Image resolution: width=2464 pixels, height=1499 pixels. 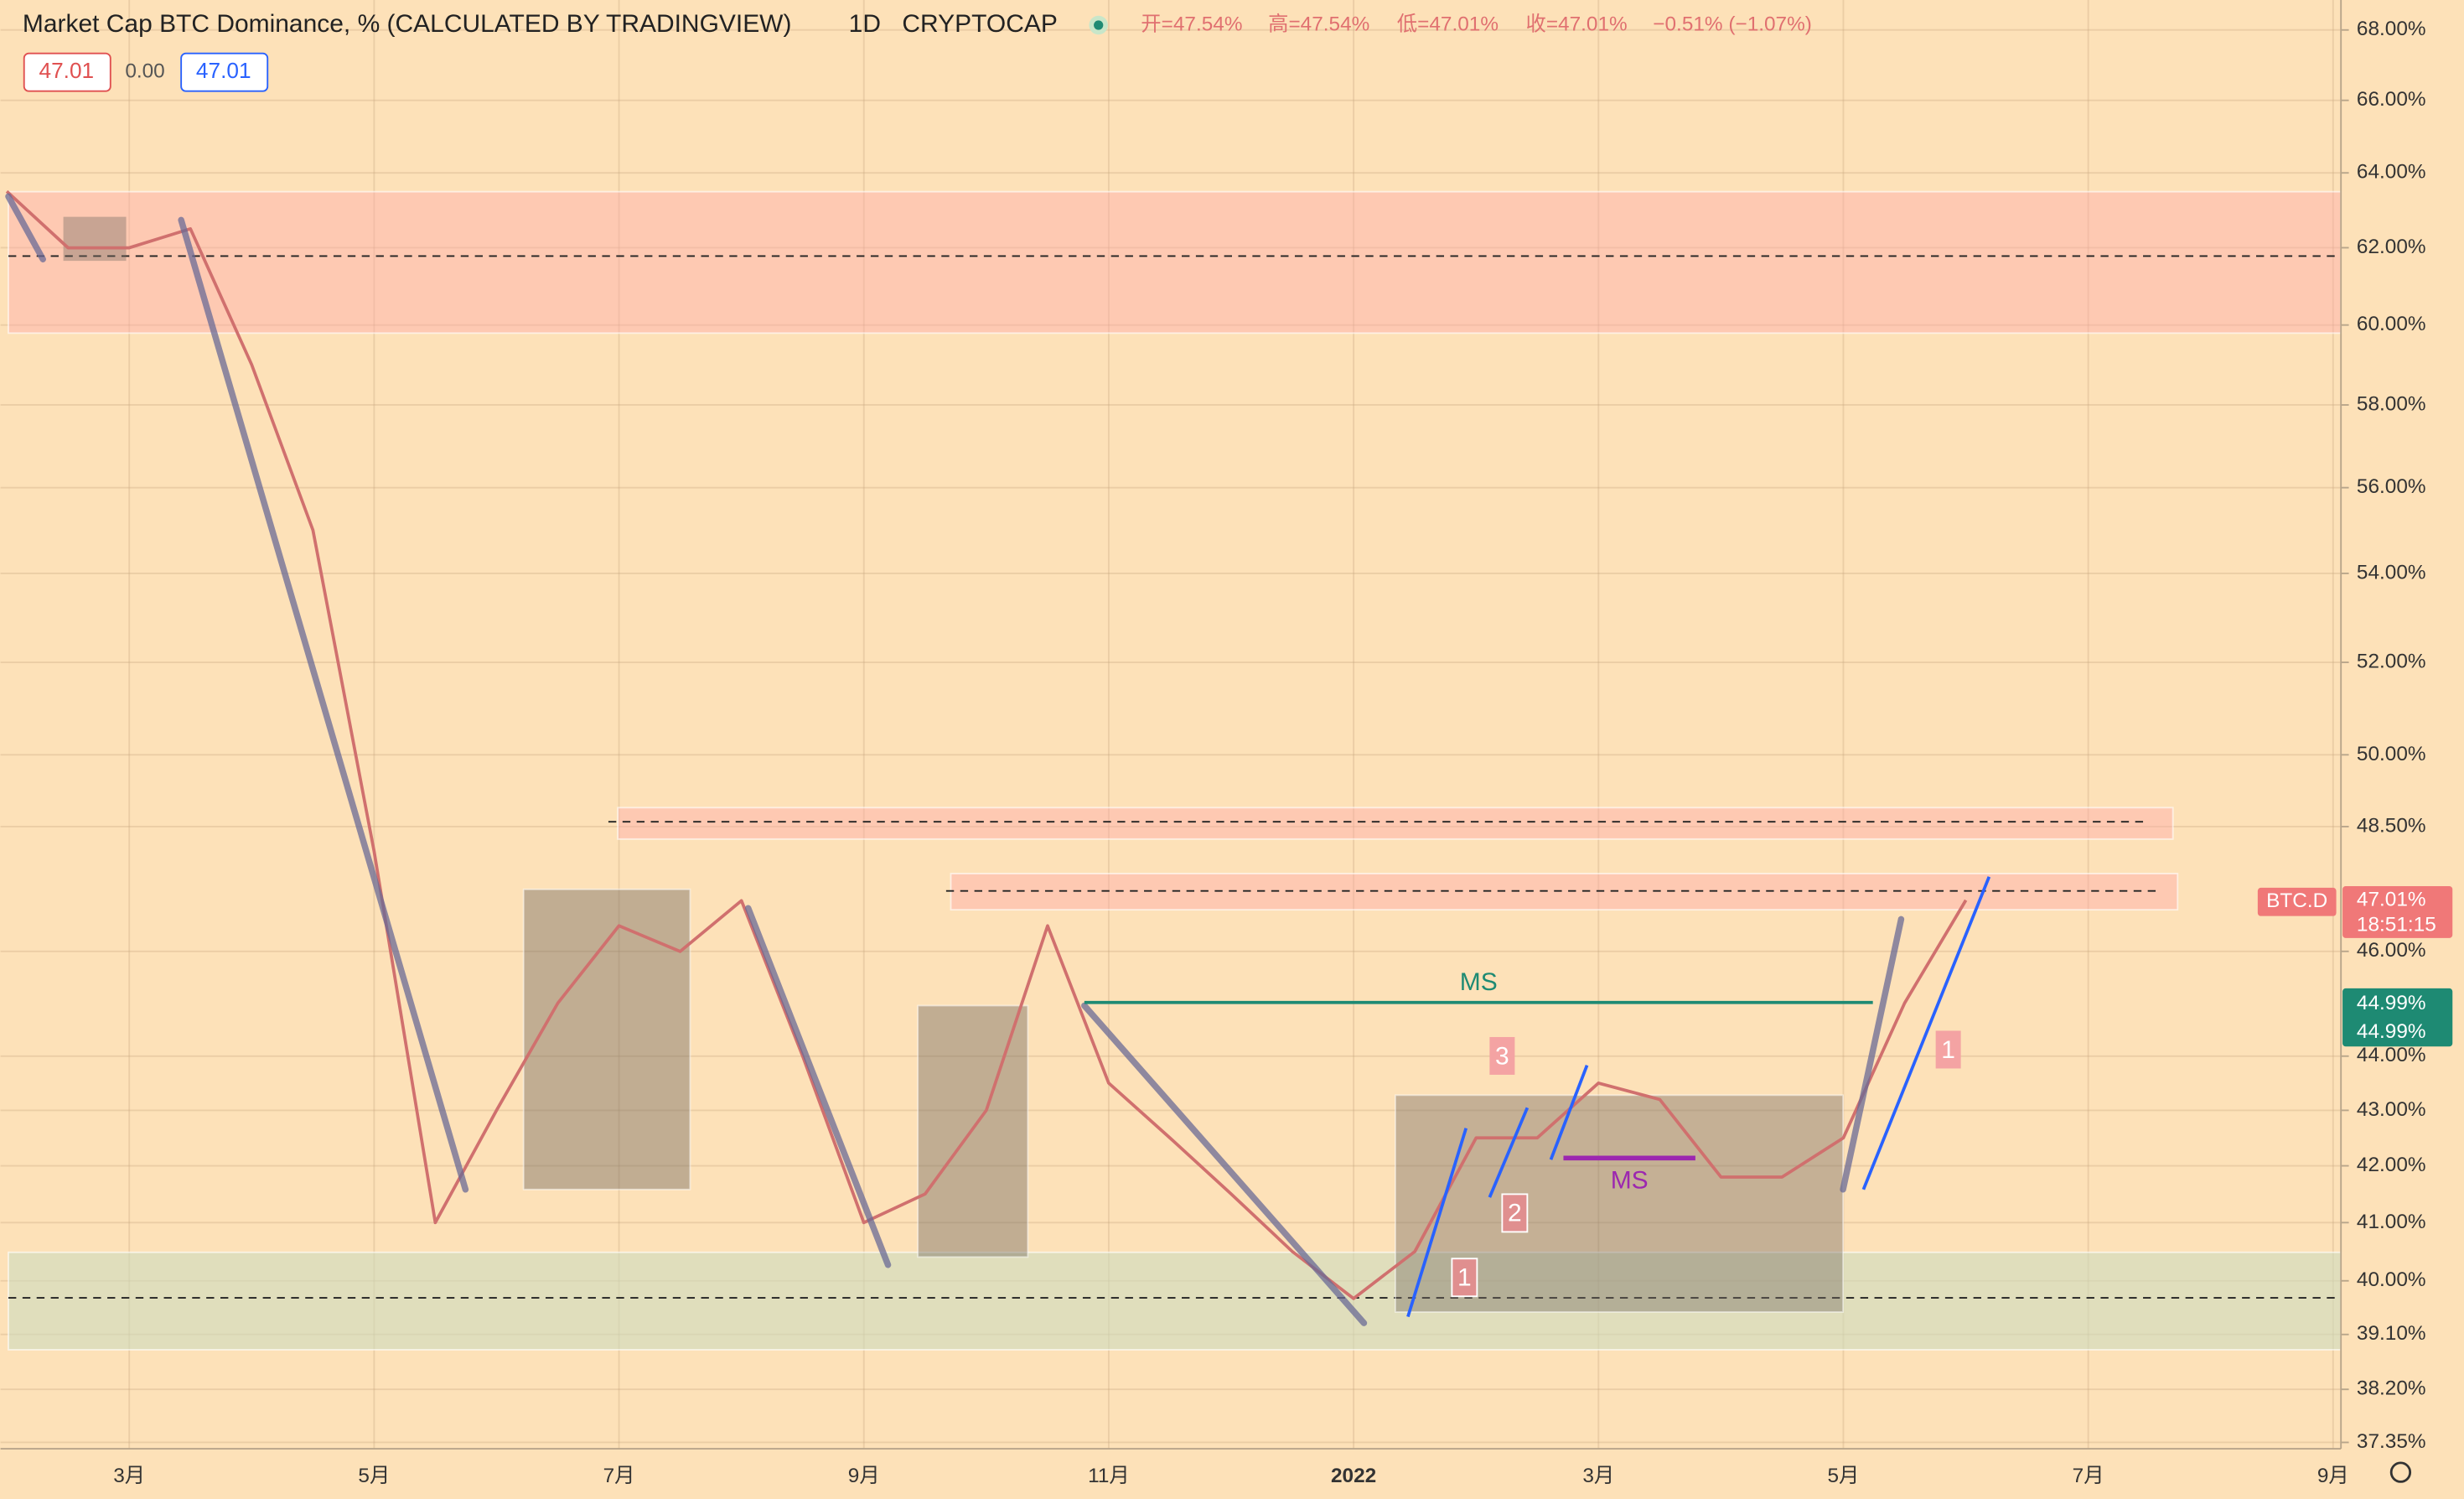 I want to click on interval: 1D, so click(x=865, y=24).